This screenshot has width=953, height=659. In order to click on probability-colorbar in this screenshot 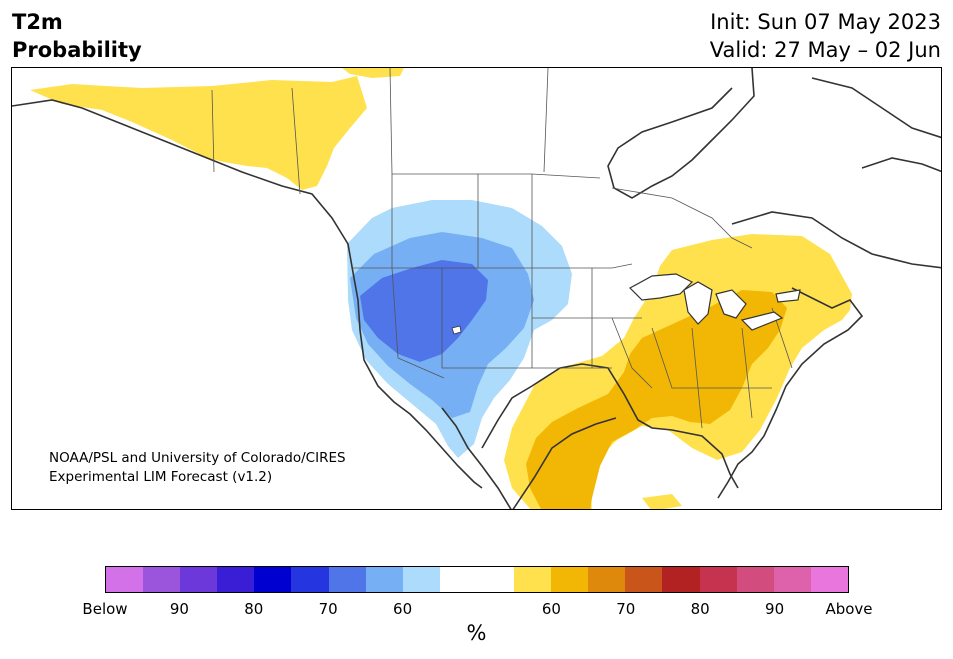, I will do `click(477, 579)`.